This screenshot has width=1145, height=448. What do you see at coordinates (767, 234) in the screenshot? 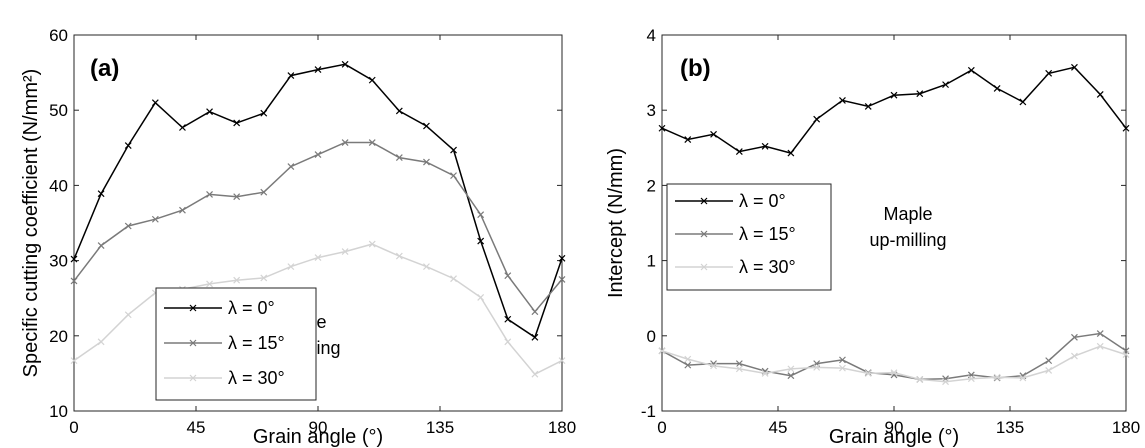
I see `legend-label-b-1: λ = 15°` at bounding box center [767, 234].